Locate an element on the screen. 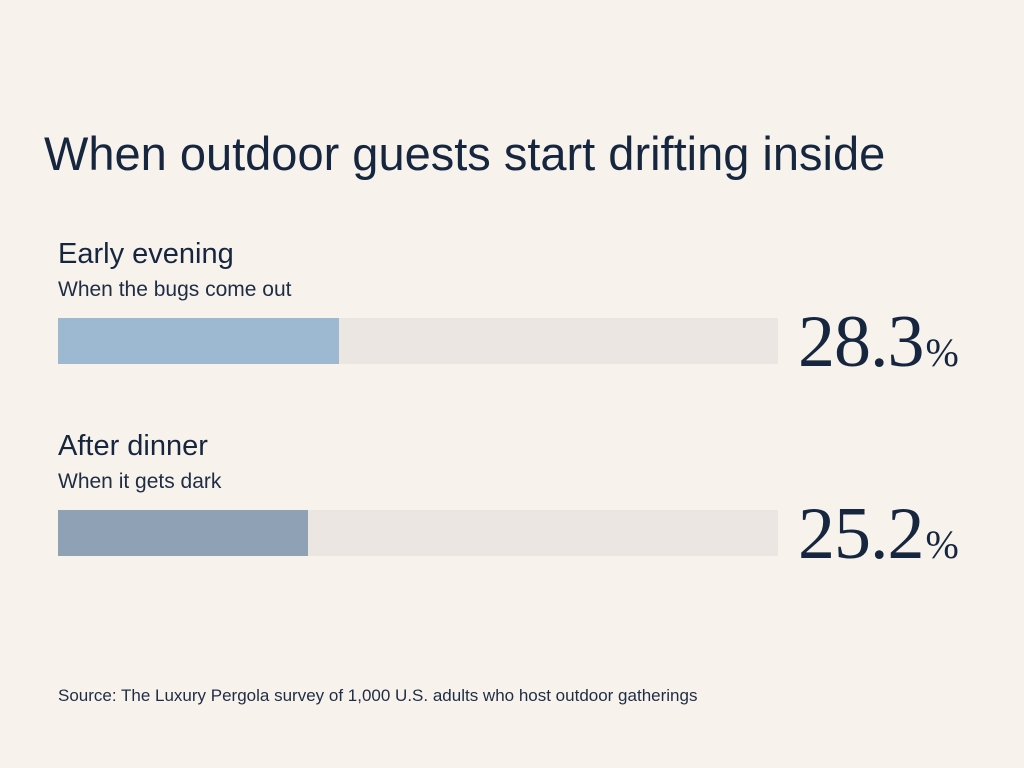 This screenshot has height=768, width=1024. value-label-early-evening: 28.3% is located at coordinates (878, 352).